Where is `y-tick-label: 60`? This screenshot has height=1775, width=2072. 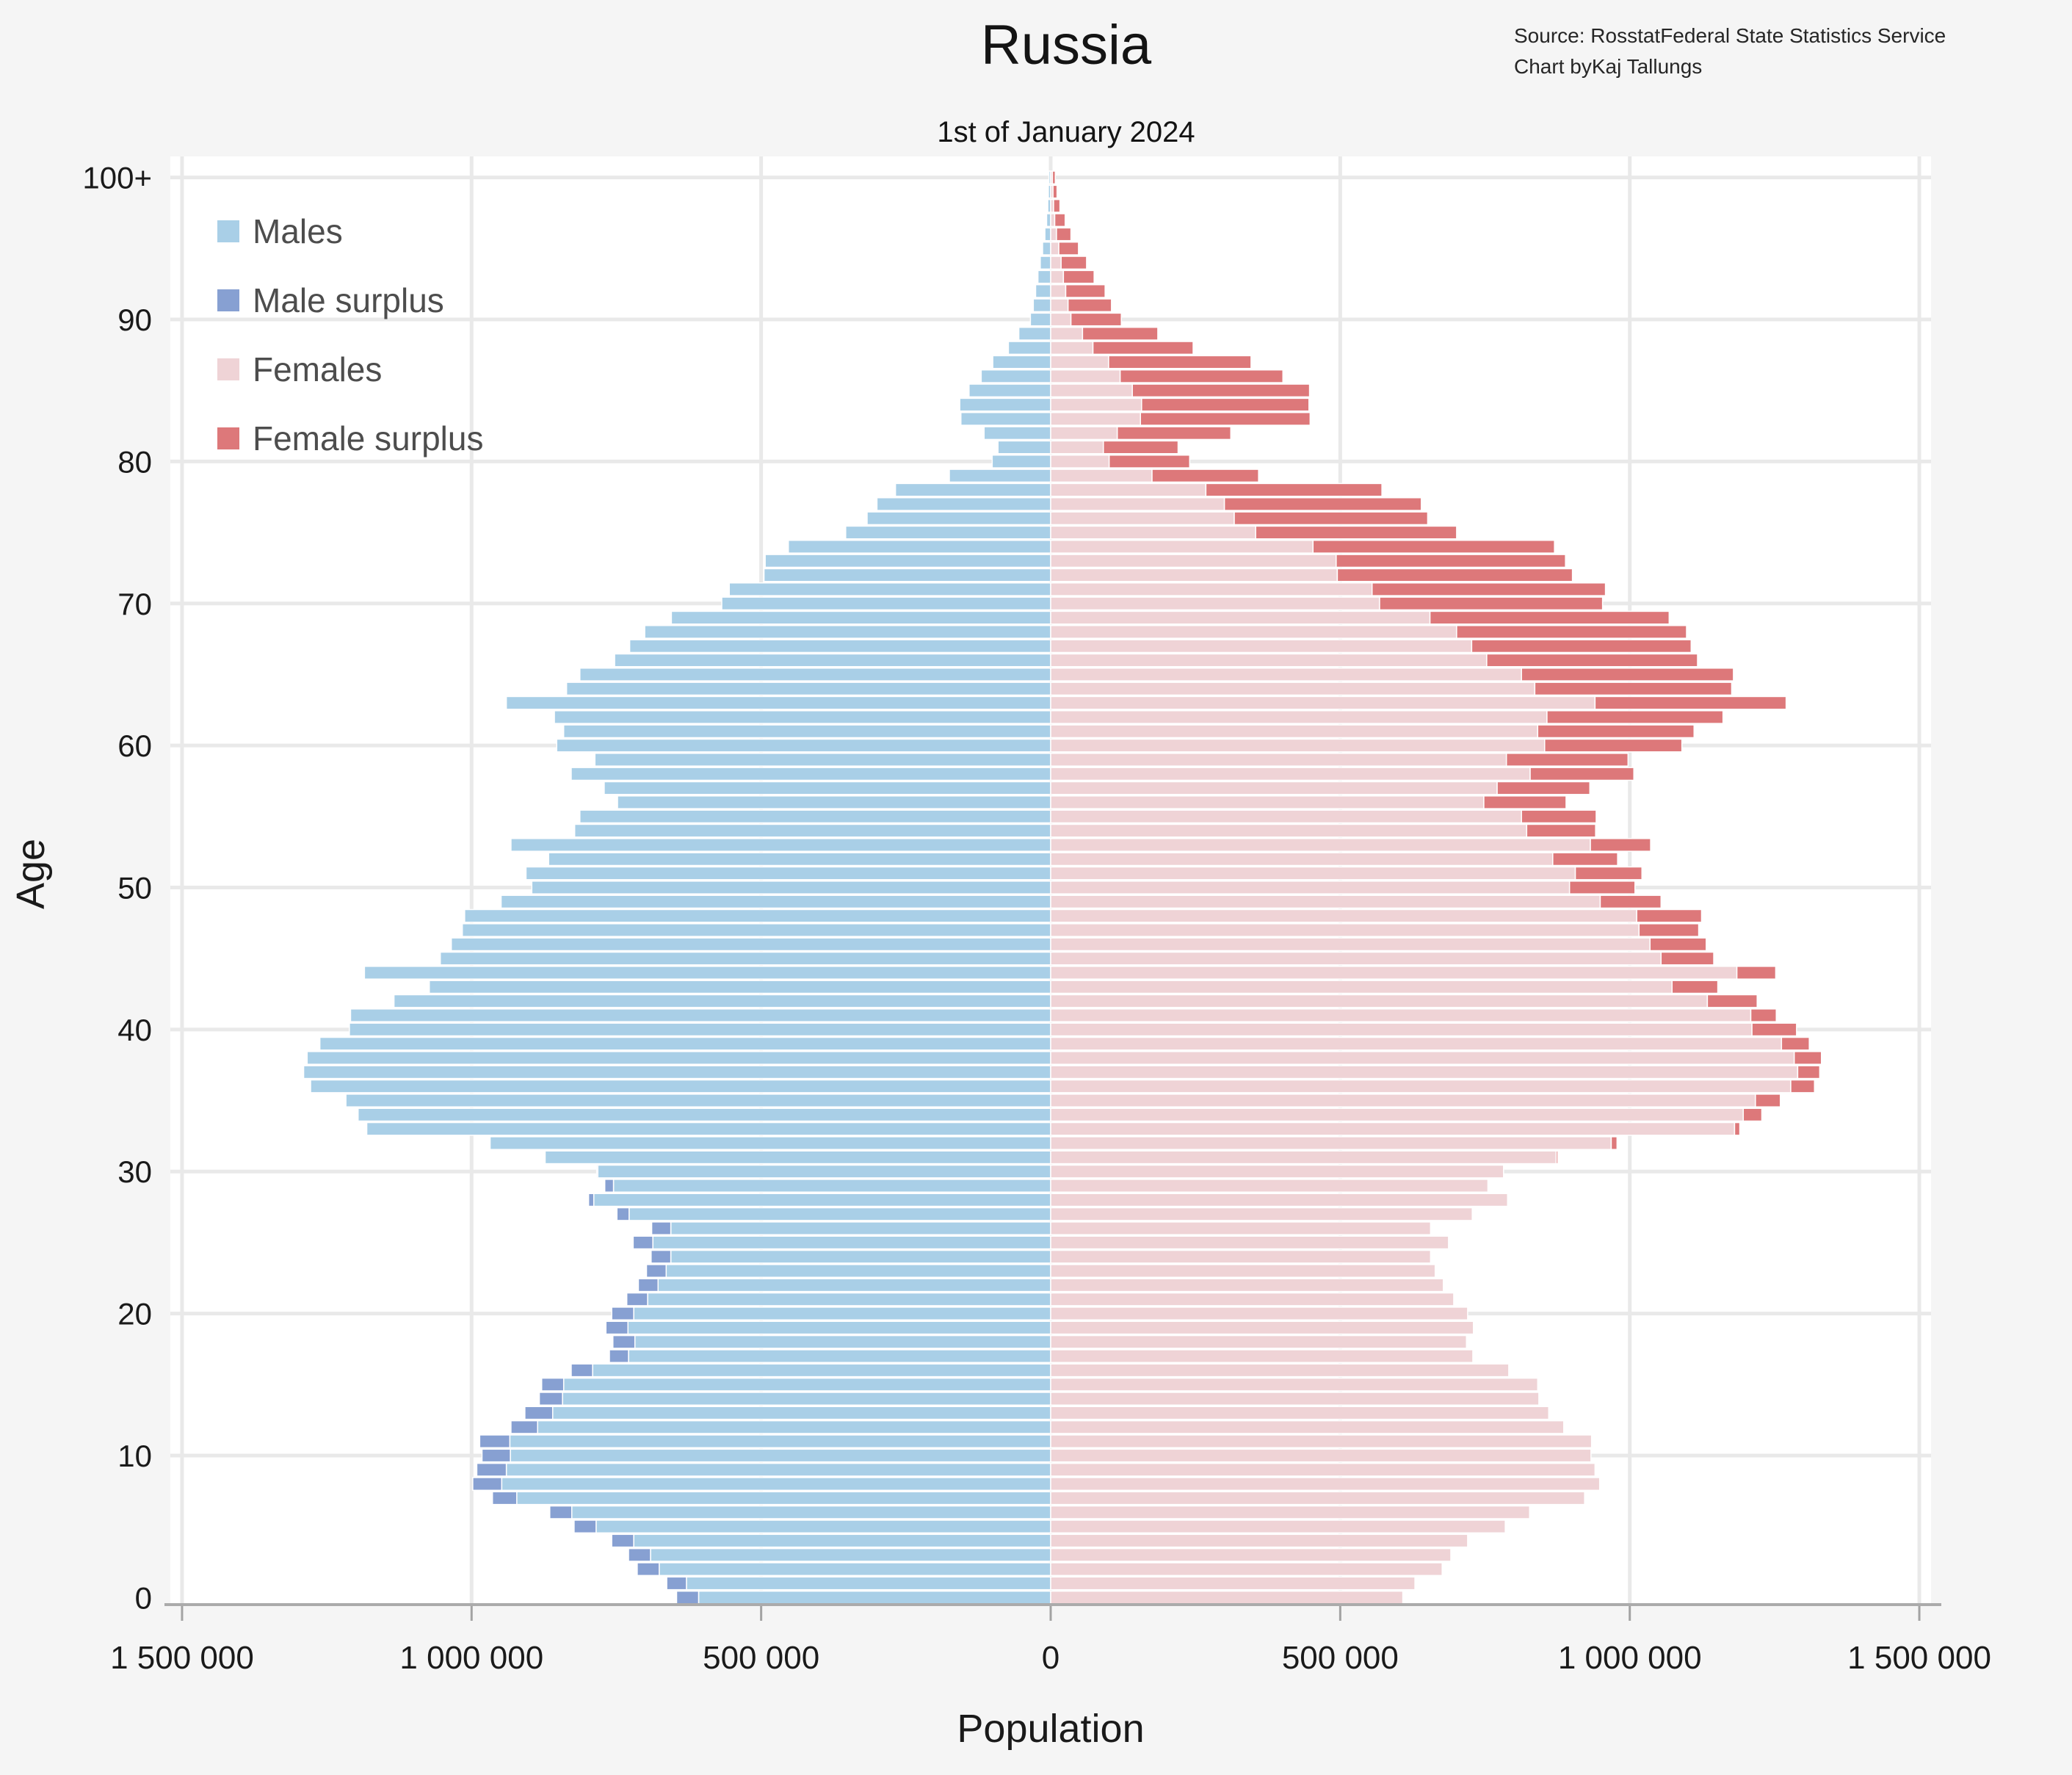 y-tick-label: 60 is located at coordinates (134, 746).